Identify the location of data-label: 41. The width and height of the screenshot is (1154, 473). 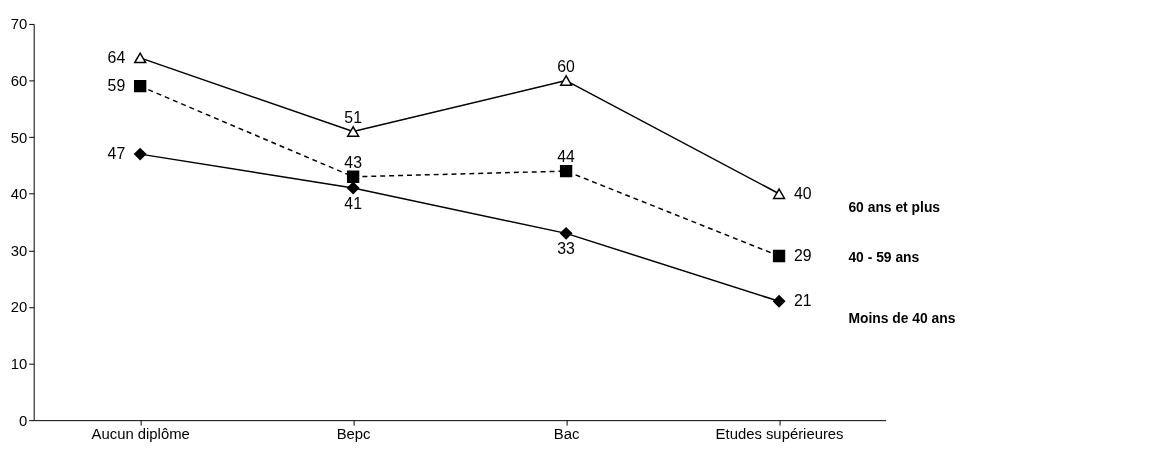
(353, 203).